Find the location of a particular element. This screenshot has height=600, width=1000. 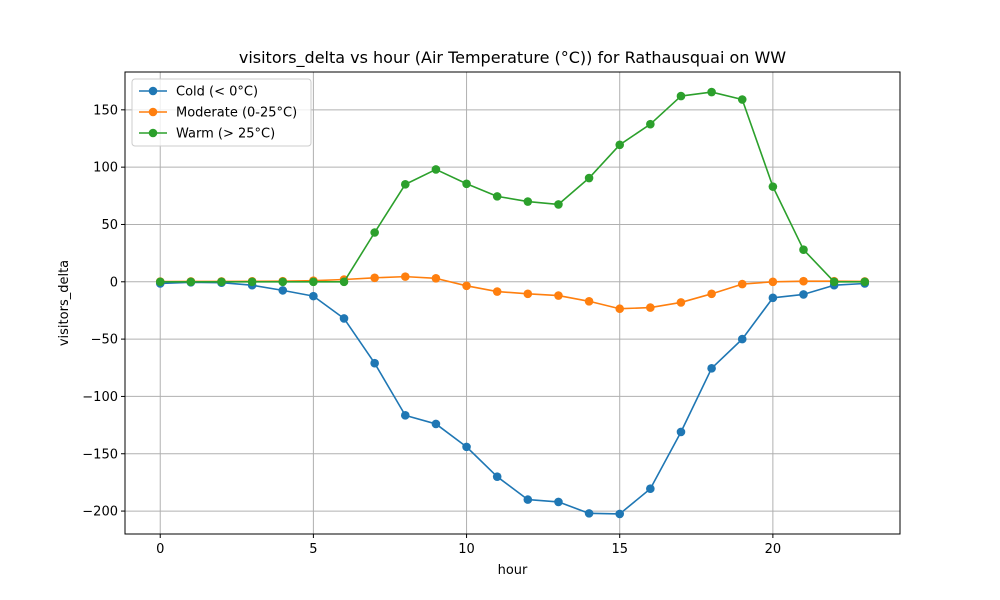

legend-label: Cold (< 0°C) is located at coordinates (217, 92).